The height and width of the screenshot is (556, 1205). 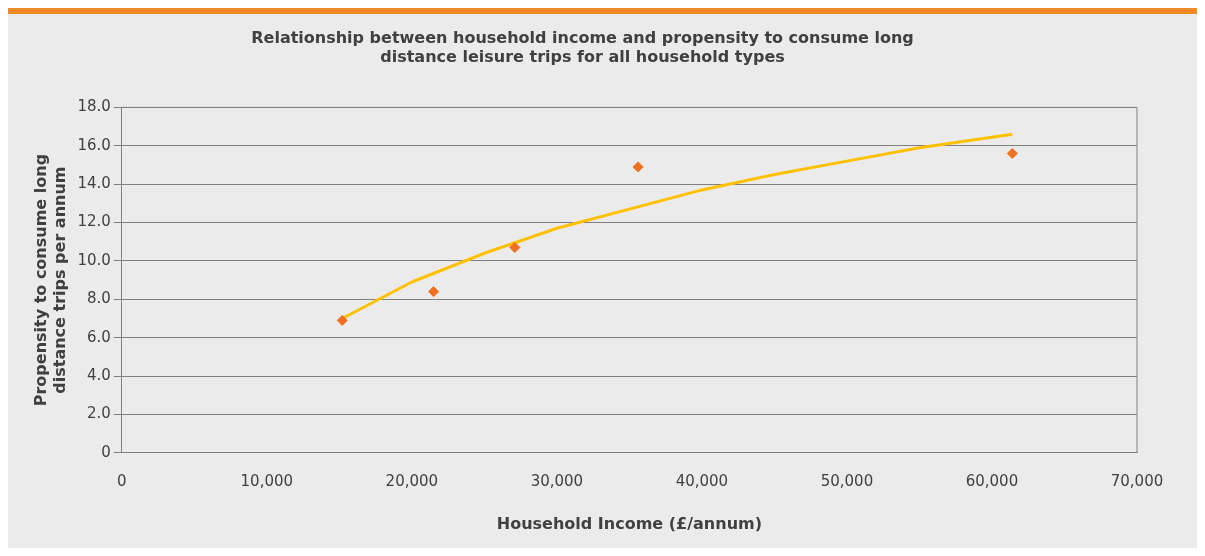 What do you see at coordinates (582, 37) in the screenshot?
I see `text: Relationship between household income and propensity to consume long` at bounding box center [582, 37].